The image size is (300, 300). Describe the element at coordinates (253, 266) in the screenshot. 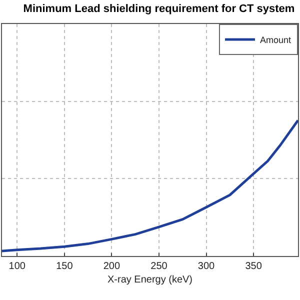

I see `x-tick-label: 350` at that location.